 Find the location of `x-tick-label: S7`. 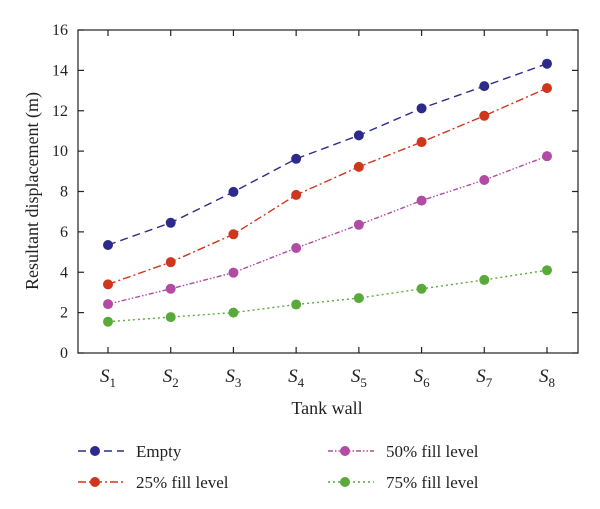

x-tick-label: S7 is located at coordinates (484, 378).